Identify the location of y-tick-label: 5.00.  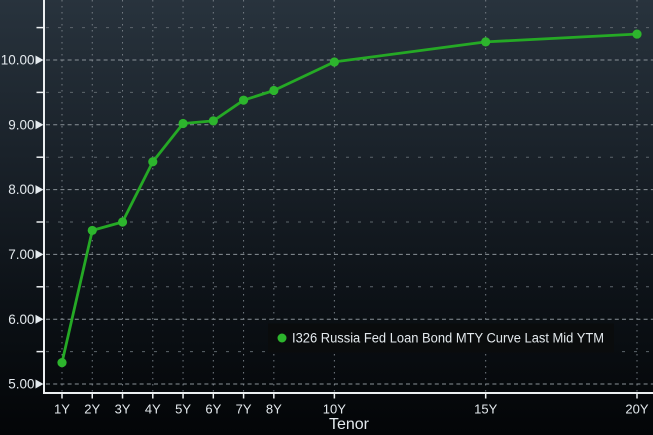
(21, 384).